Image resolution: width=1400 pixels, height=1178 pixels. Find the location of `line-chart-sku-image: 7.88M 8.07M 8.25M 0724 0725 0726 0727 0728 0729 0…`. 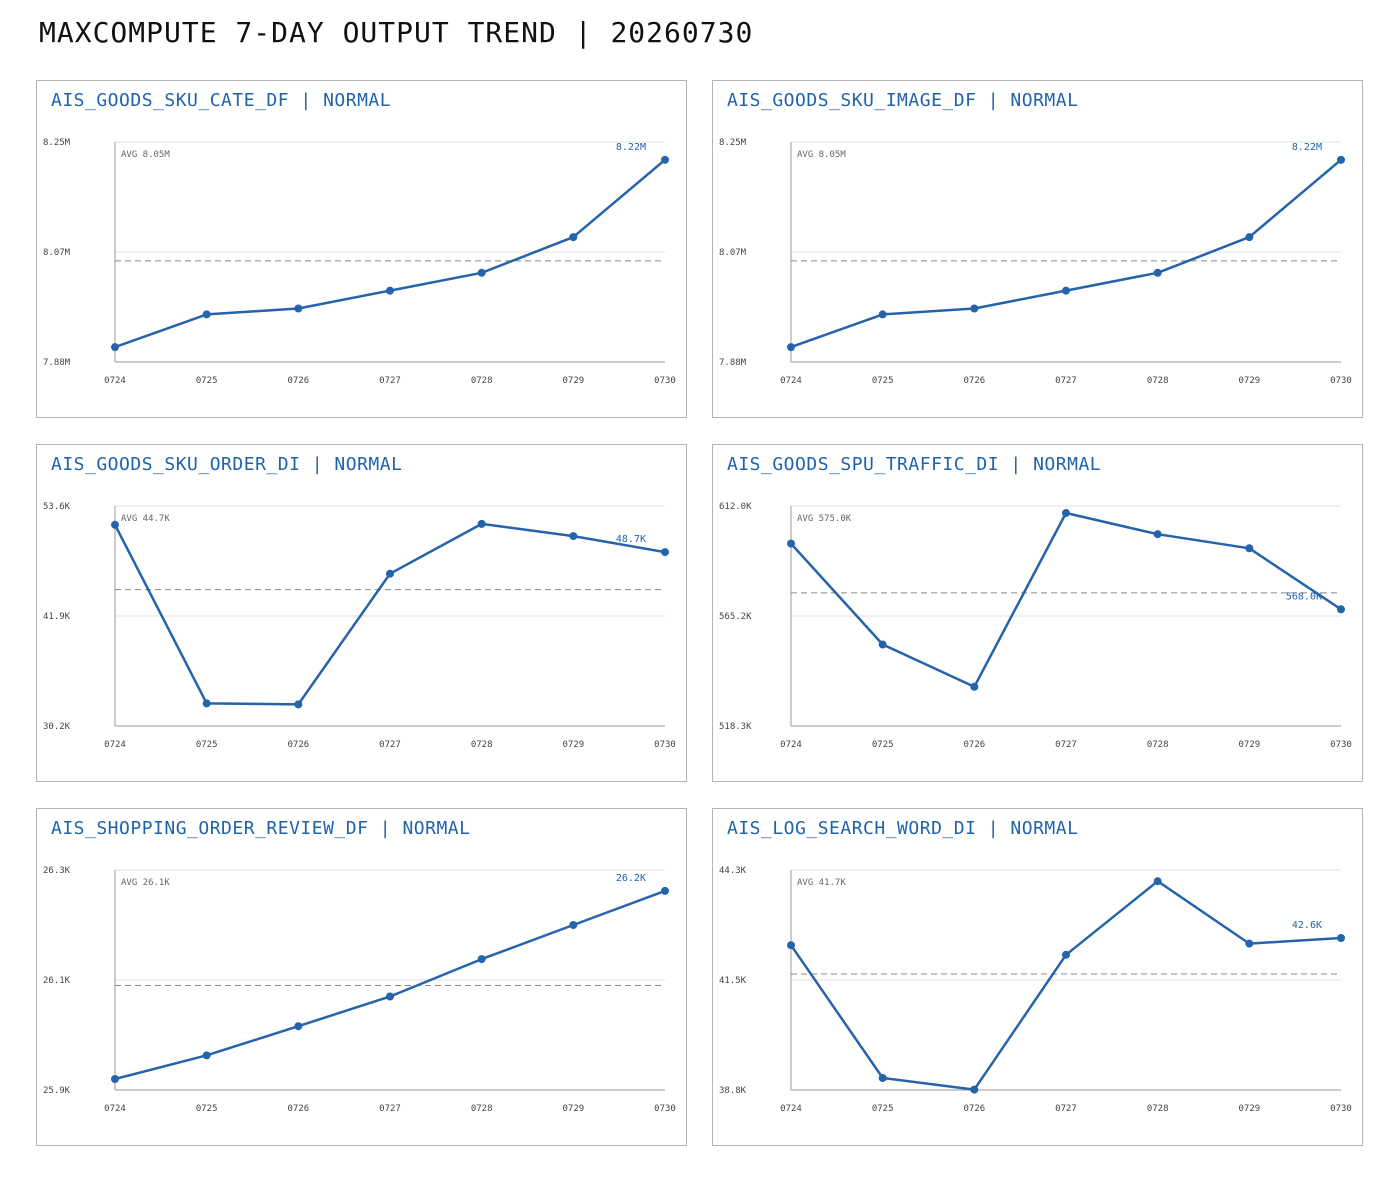

line-chart-sku-image: 7.88M 8.07M 8.25M 0724 0725 0726 0727 0728 0729 0… is located at coordinates (1035, 262).